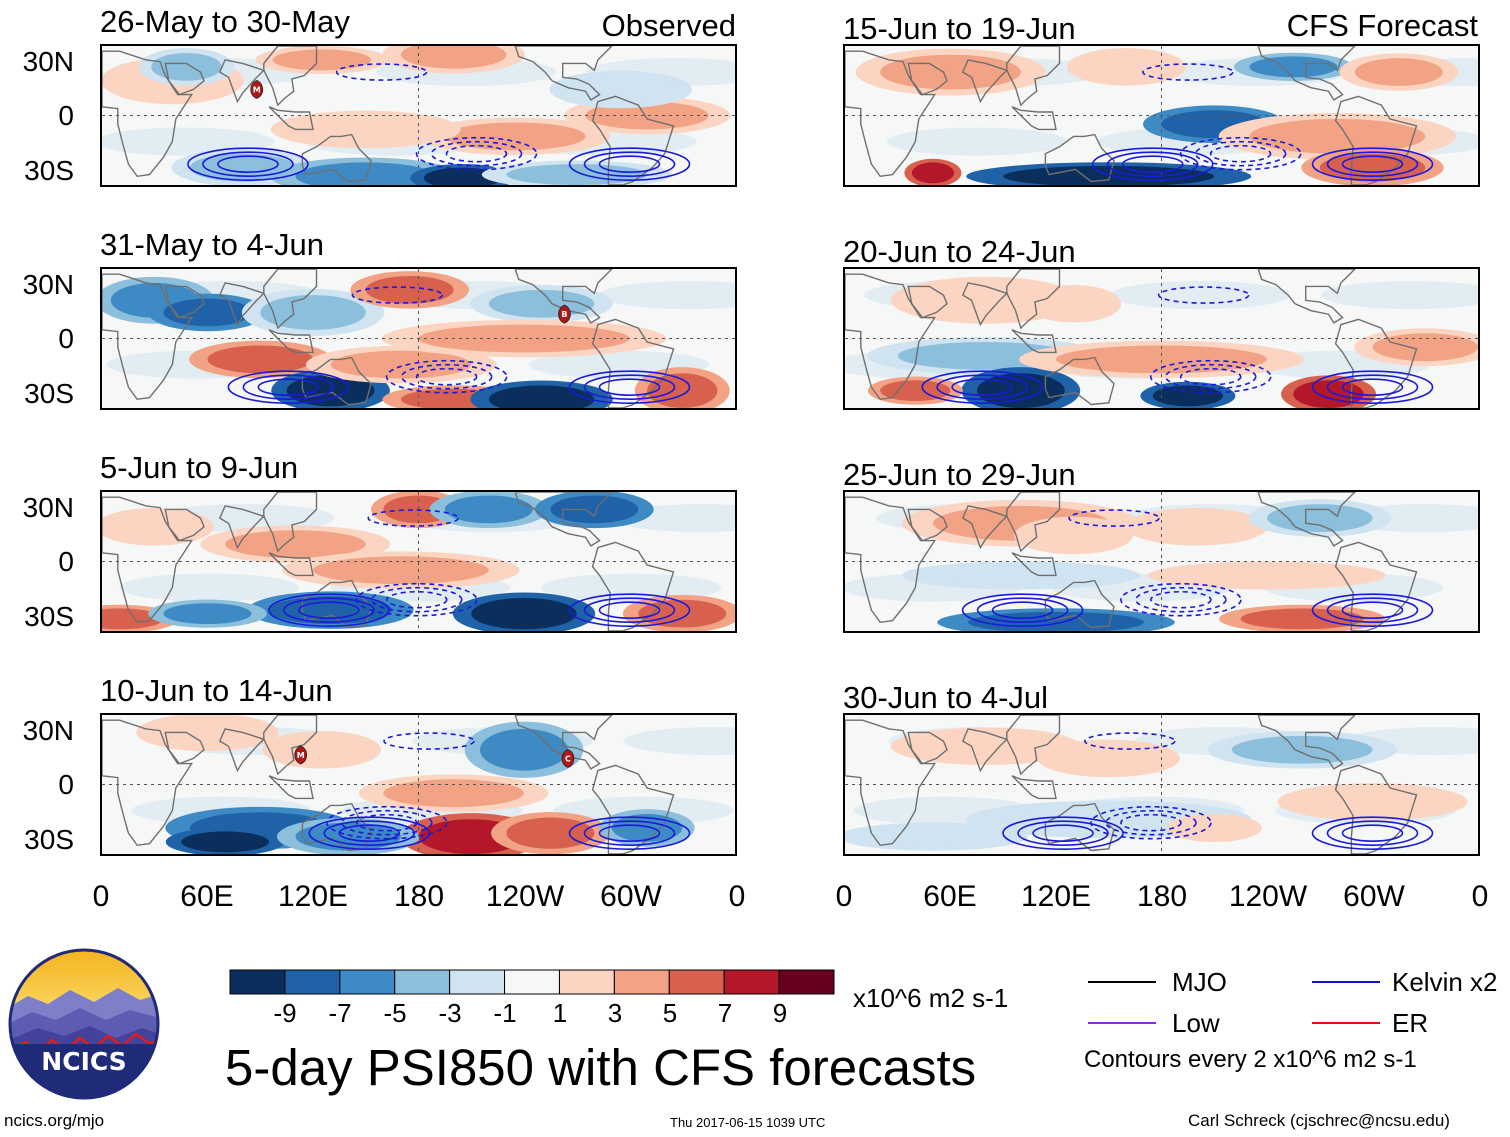 The width and height of the screenshot is (1510, 1137). What do you see at coordinates (670, 1013) in the screenshot?
I see `colorbar-tick: 5` at bounding box center [670, 1013].